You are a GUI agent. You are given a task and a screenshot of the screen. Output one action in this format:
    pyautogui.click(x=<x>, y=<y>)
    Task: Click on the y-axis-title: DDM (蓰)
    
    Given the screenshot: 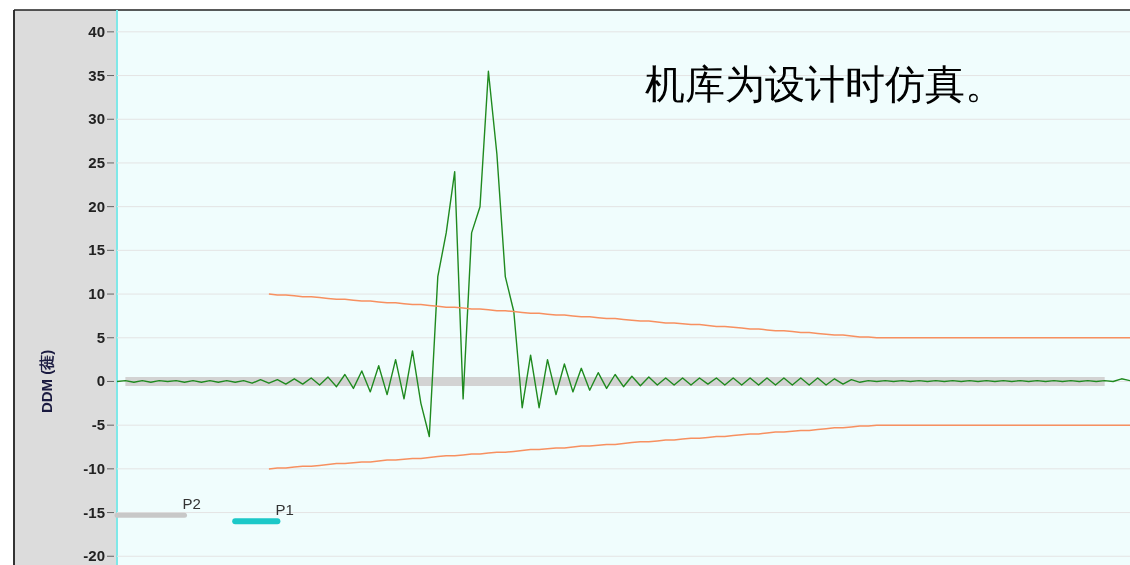 What is the action you would take?
    pyautogui.click(x=46, y=381)
    